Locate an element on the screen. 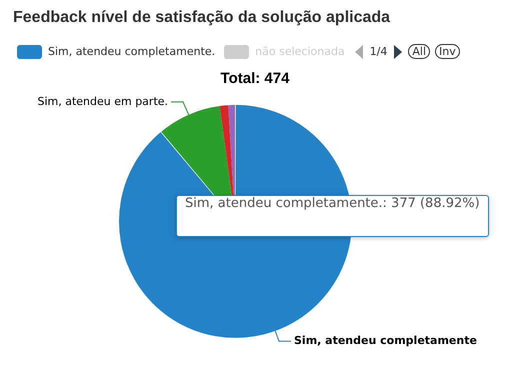  text: All is located at coordinates (419, 51).